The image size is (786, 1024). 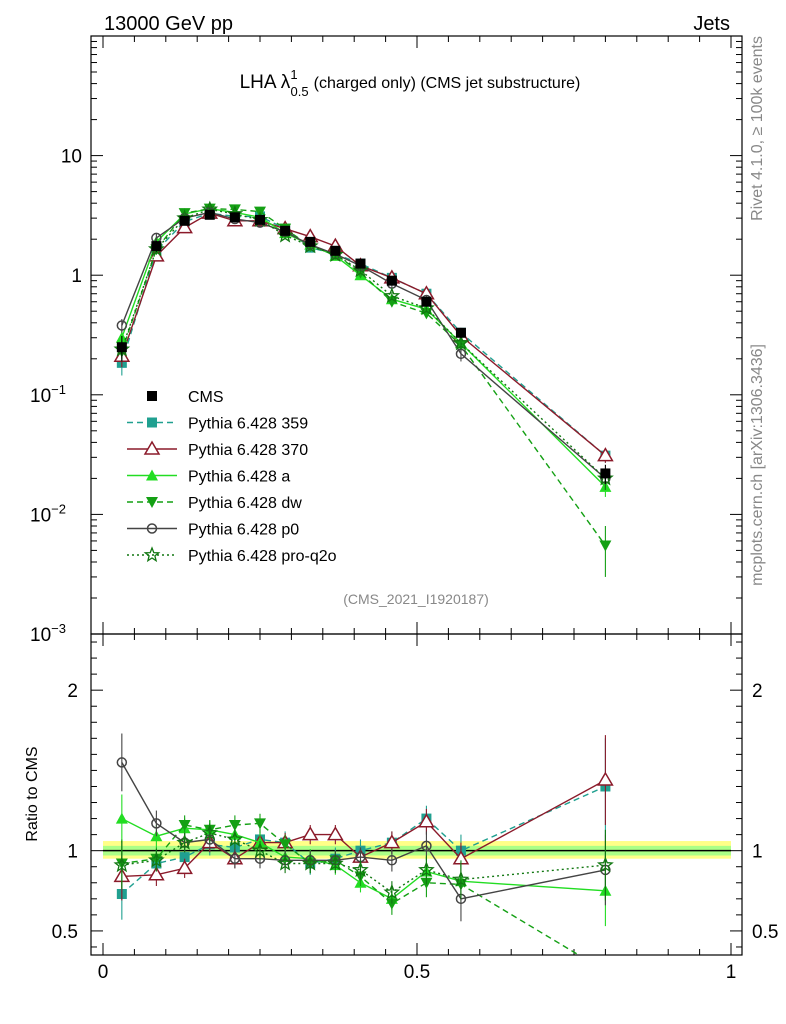 I want to click on ratio-ytick-label-left: 1, so click(x=72, y=852).